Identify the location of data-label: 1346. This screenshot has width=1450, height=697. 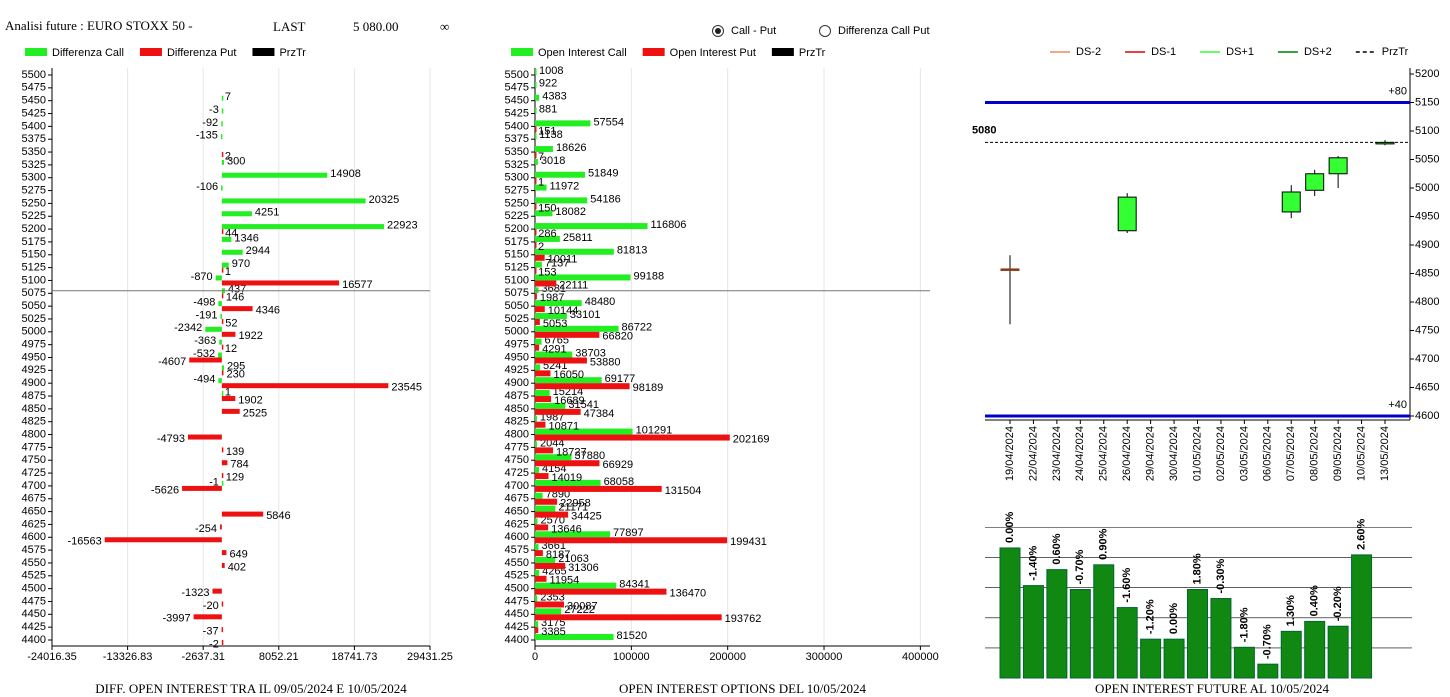
(246, 238).